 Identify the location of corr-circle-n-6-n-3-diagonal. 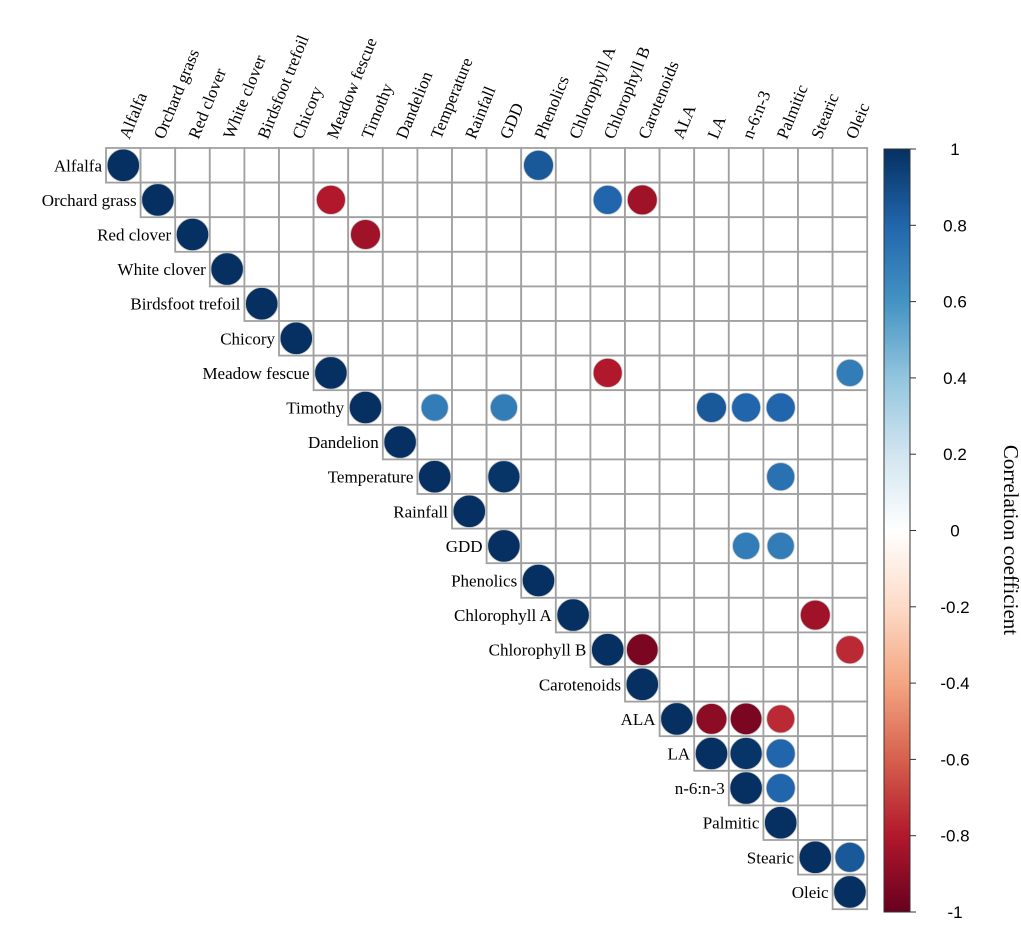
(746, 788).